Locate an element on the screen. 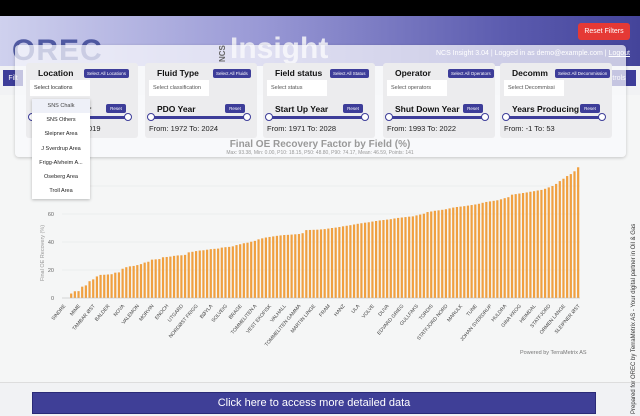  filter-select-input: Select status is located at coordinates (297, 88).